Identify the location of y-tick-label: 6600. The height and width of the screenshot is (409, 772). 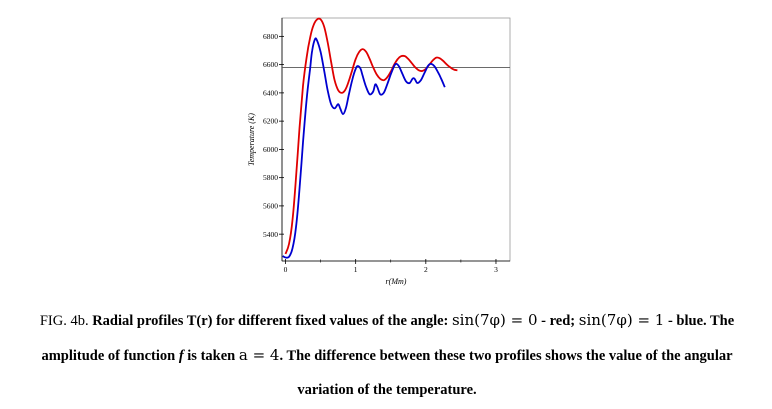
(270, 64).